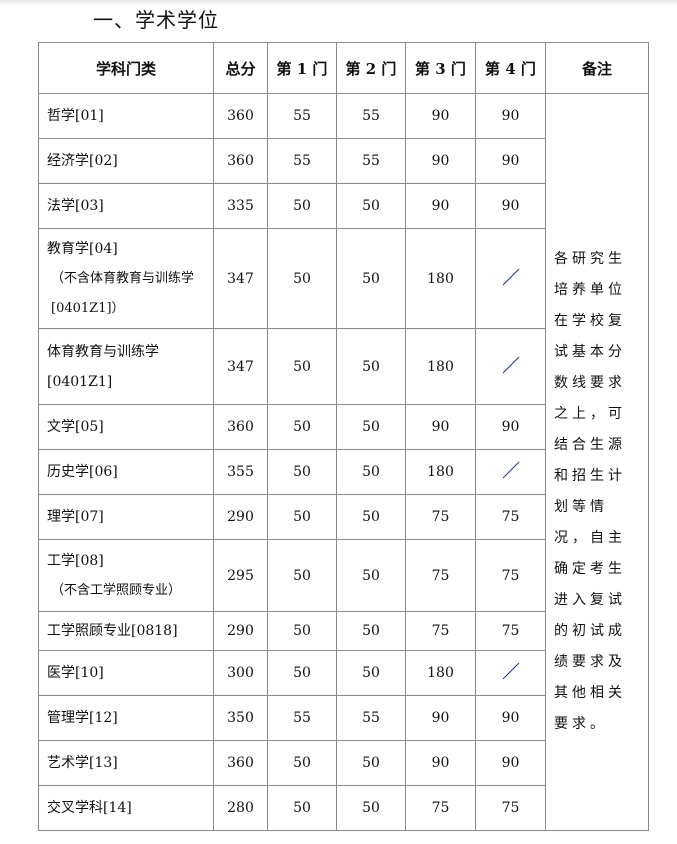 The height and width of the screenshot is (844, 677). Describe the element at coordinates (75, 673) in the screenshot. I see `subject-name: 医学[10]` at that location.